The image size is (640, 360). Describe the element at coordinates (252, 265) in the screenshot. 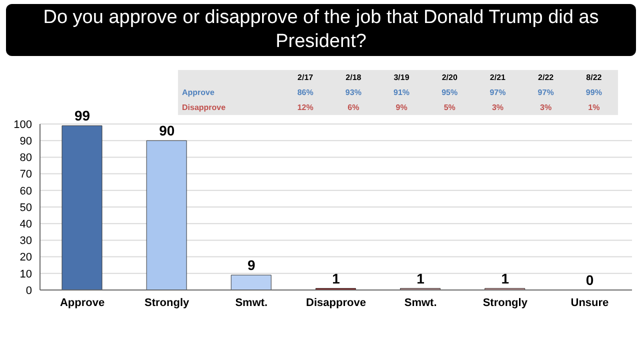

I see `data-label: 9` at that location.